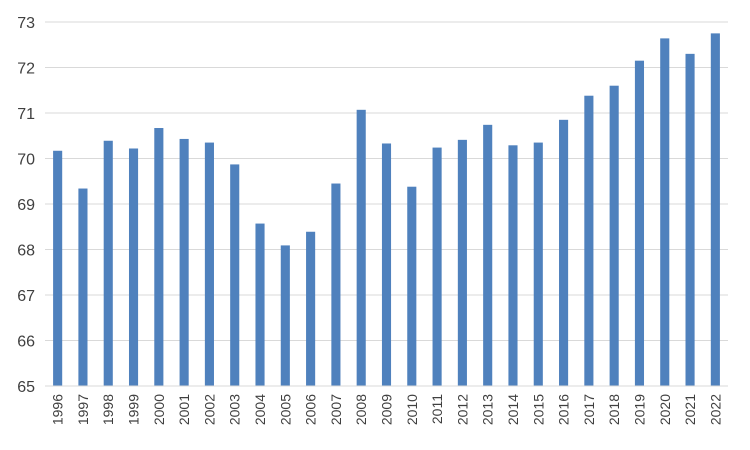 This screenshot has height=450, width=750. I want to click on y-axis-ticks: 65 66 67 68 69 70 71 72 73, so click(26, 205).